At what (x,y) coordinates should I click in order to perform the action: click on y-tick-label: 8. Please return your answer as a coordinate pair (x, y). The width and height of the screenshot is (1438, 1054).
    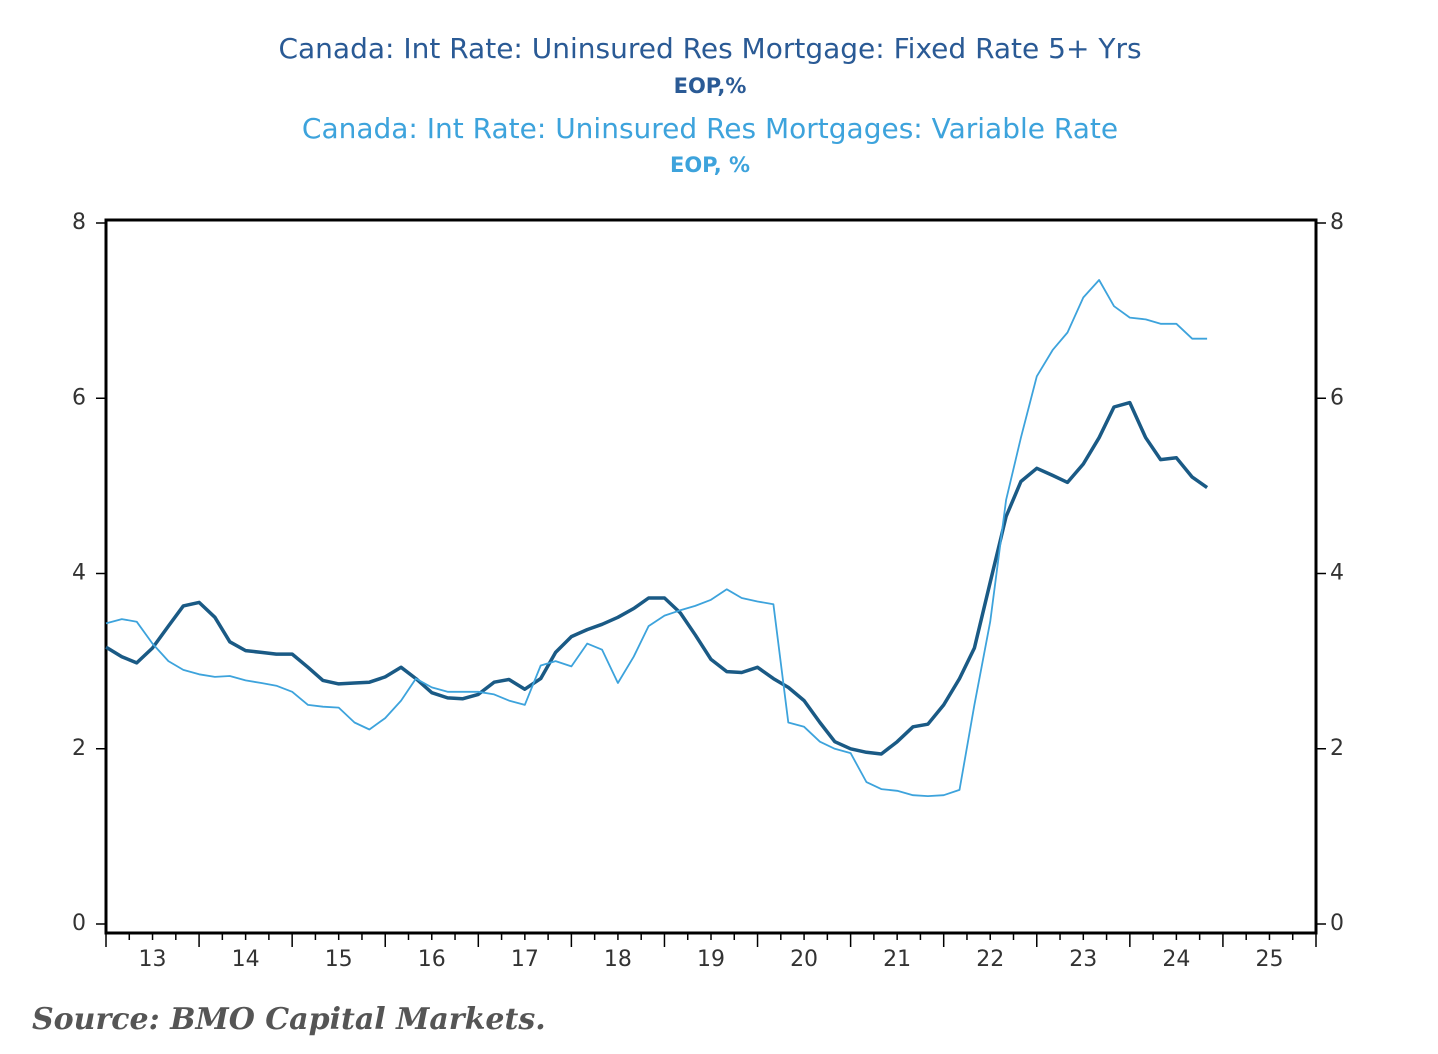
    Looking at the image, I should click on (79, 222).